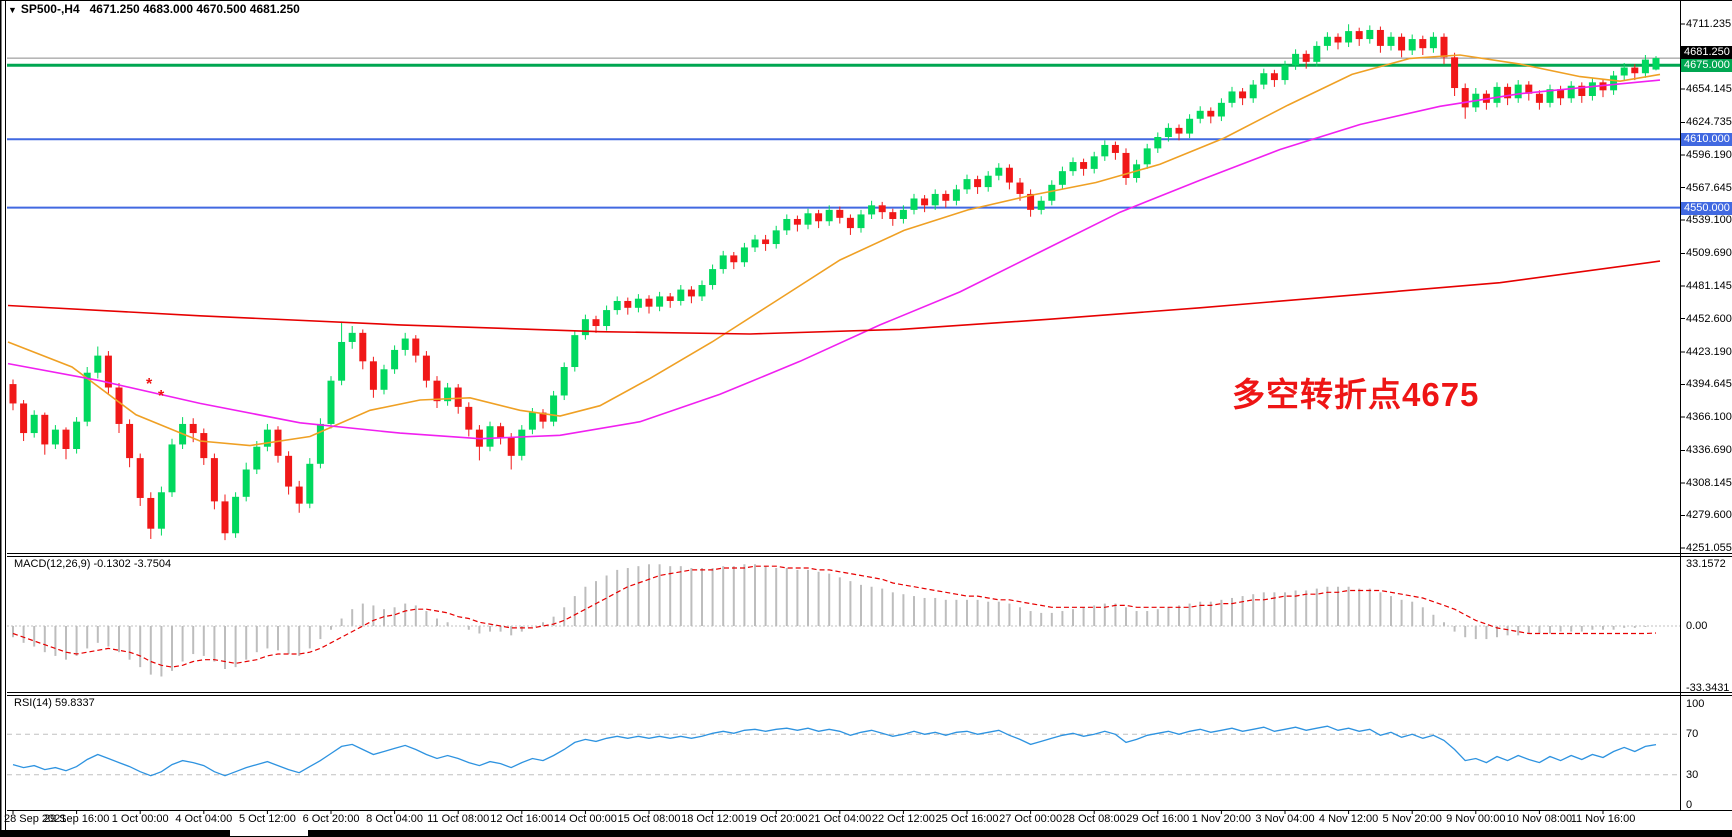 The image size is (1732, 837). I want to click on time-tick-label: 8 Oct 04:00, so click(395, 819).